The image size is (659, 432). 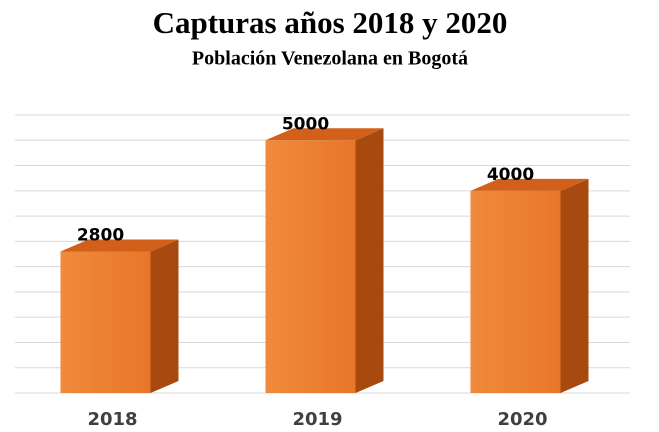 I want to click on x-tick-label: 2018, so click(x=112, y=419).